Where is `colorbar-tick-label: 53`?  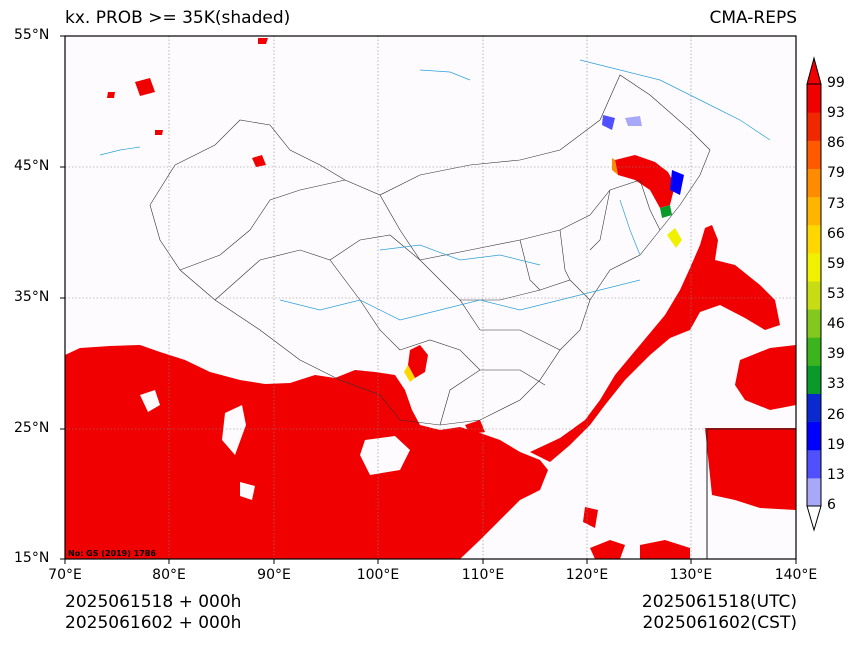 colorbar-tick-label: 53 is located at coordinates (836, 294).